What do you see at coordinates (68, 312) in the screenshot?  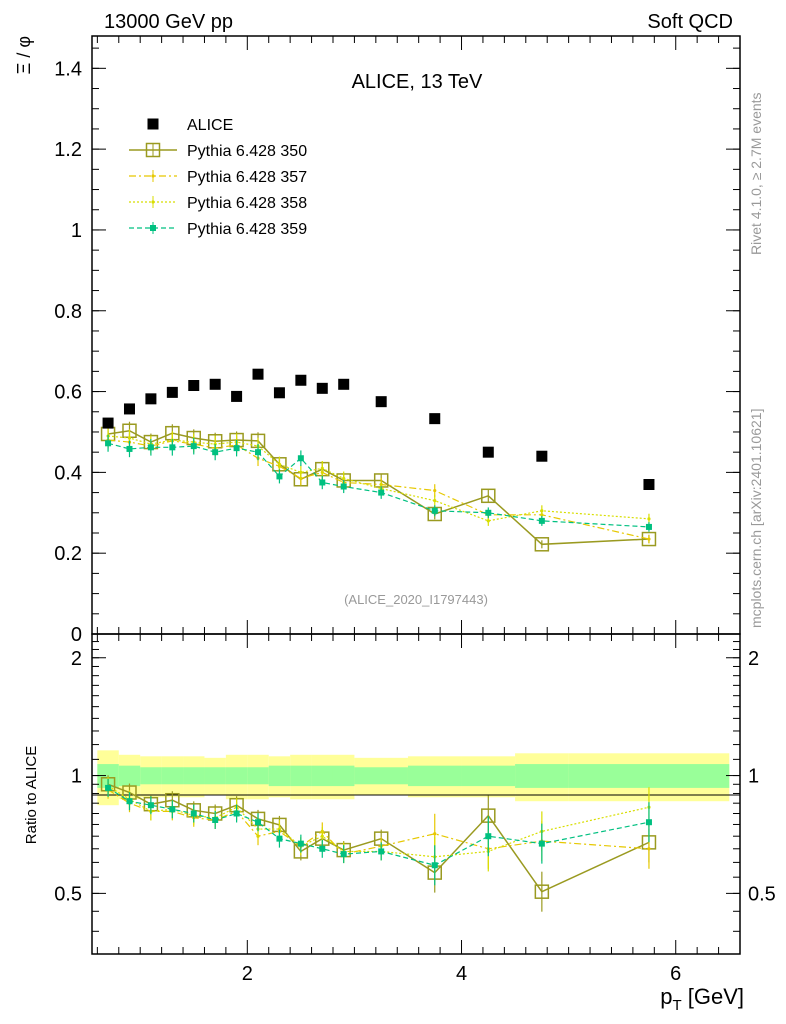 I see `y-tick-label: 0.8` at bounding box center [68, 312].